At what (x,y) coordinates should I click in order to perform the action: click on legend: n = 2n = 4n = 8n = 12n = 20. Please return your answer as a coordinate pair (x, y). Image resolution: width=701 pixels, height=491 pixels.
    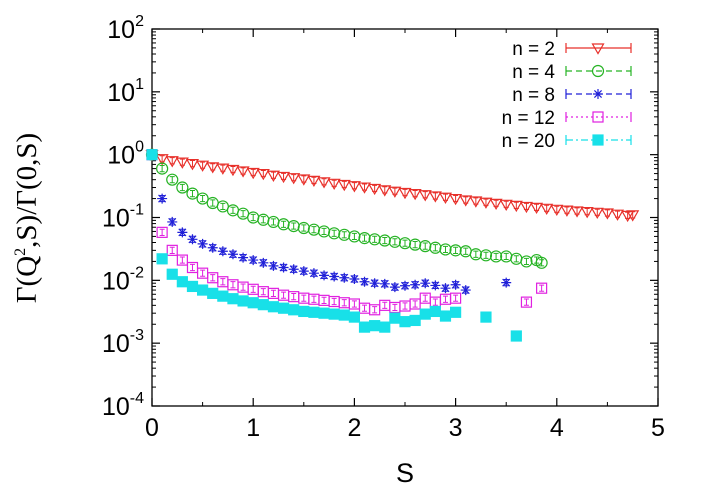
    Looking at the image, I should click on (567, 95).